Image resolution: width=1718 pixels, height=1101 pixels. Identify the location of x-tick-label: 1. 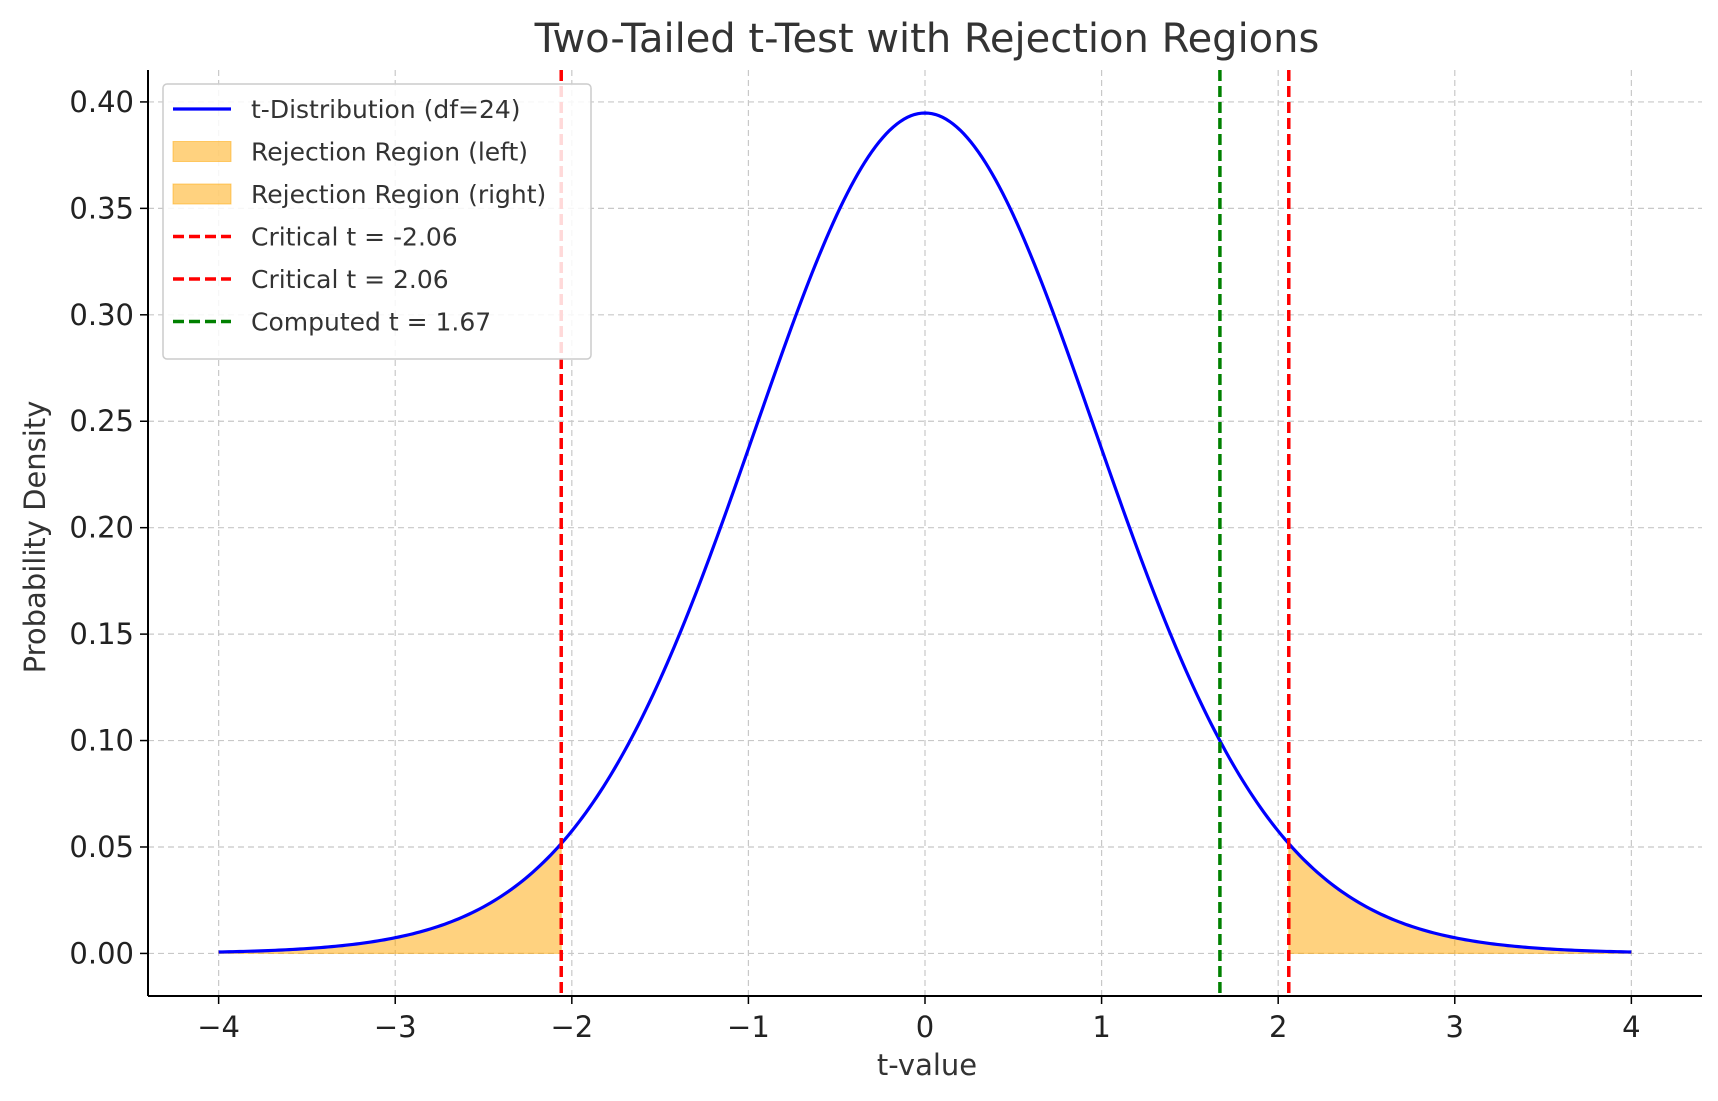
(1101, 1027).